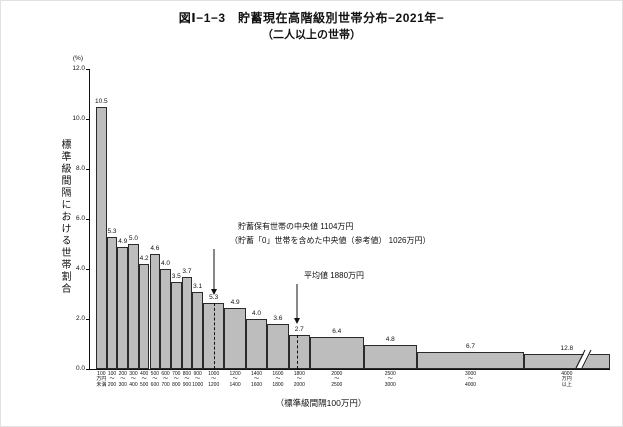  Describe the element at coordinates (470, 379) in the screenshot. I see `x-axis-label: 3000 〜 4000` at that location.